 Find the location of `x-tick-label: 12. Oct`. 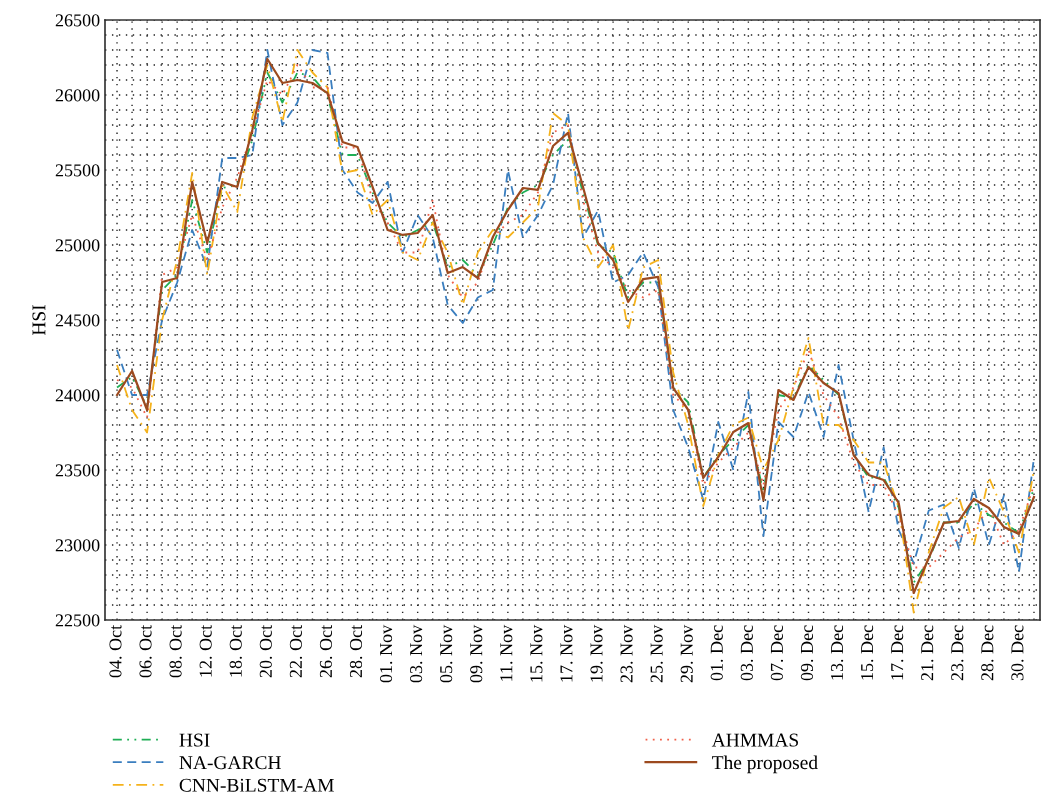

x-tick-label: 12. Oct is located at coordinates (205, 650).